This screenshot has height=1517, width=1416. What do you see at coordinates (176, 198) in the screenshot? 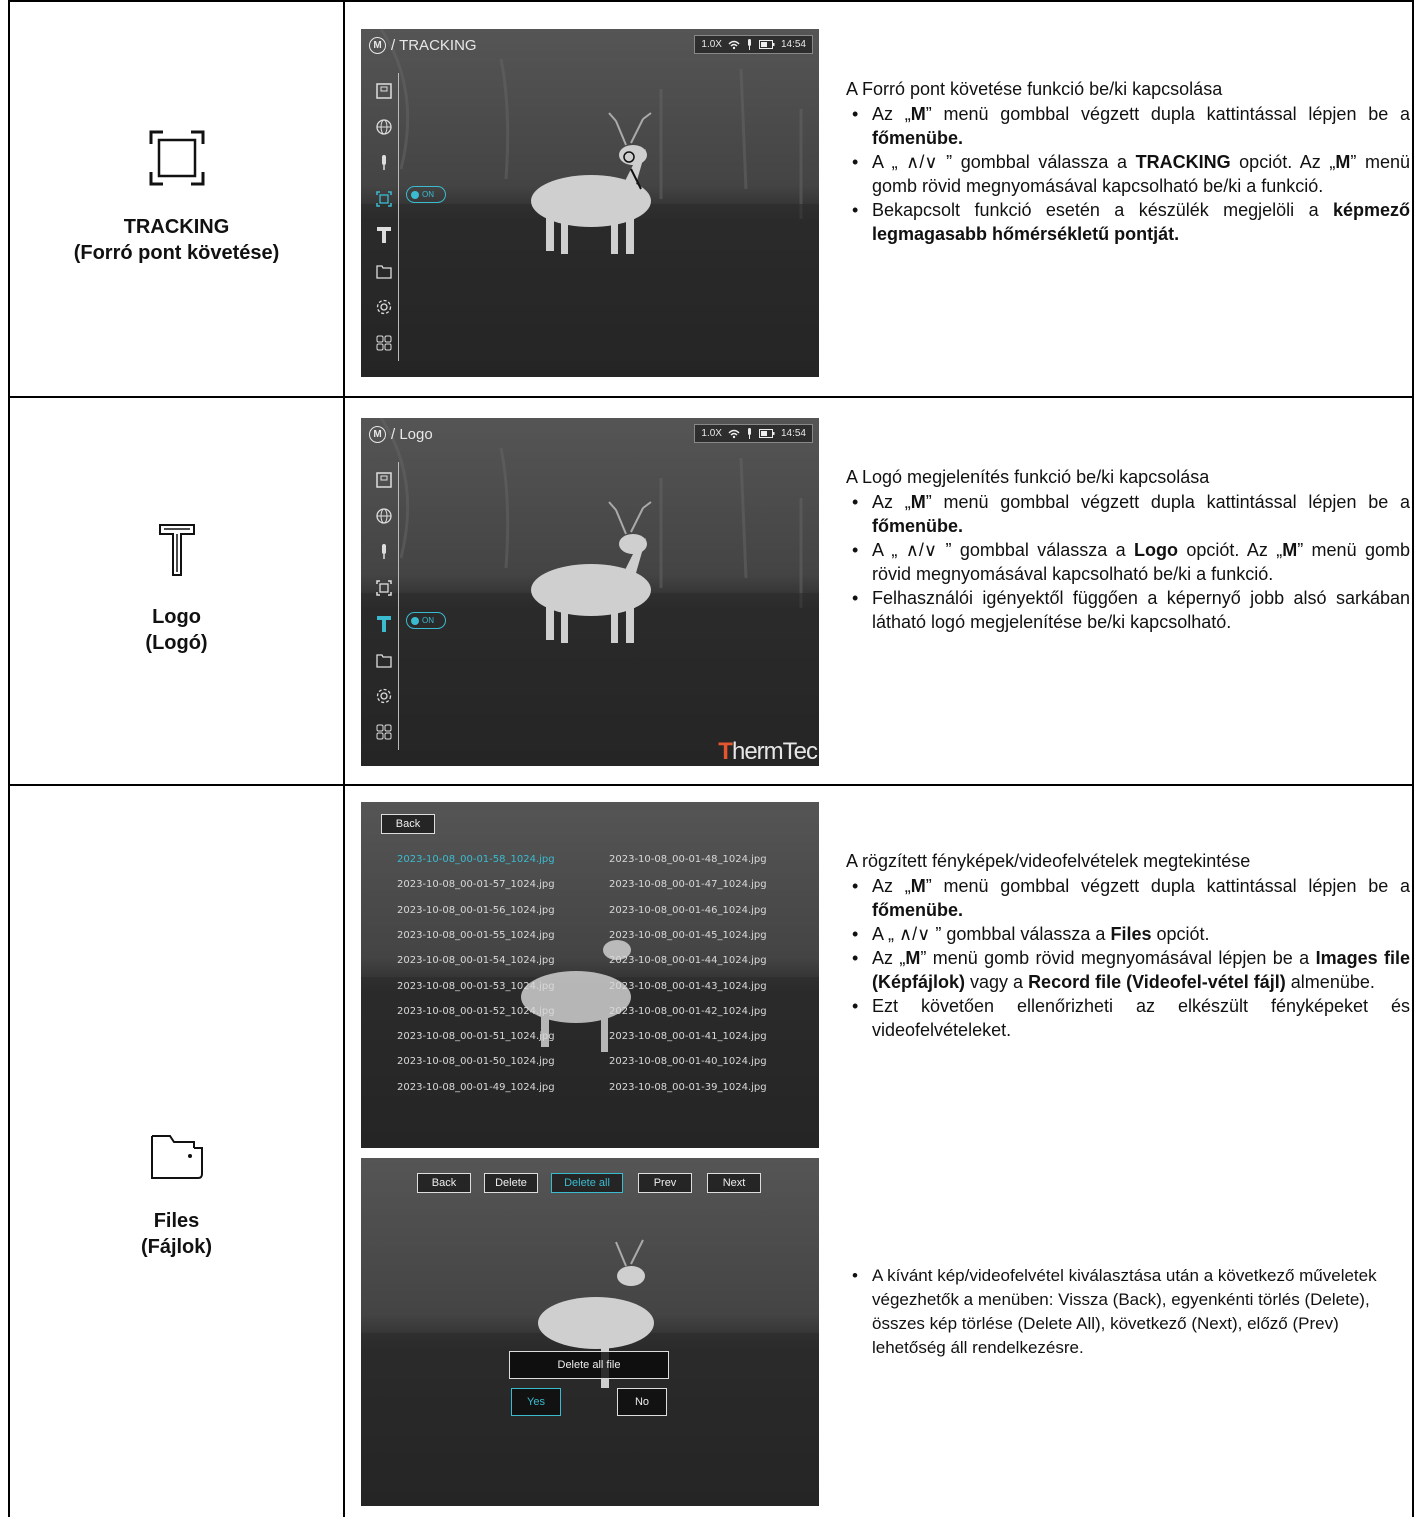
I see `row-label-tracking: TRACKING (Forró pont követése)` at bounding box center [176, 198].